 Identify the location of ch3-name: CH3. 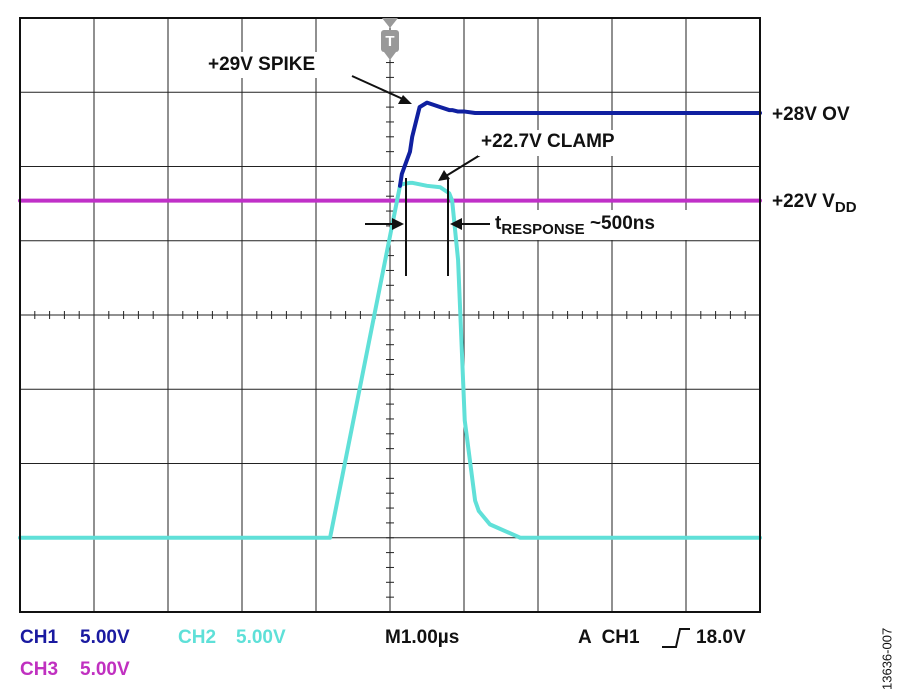
(39, 669).